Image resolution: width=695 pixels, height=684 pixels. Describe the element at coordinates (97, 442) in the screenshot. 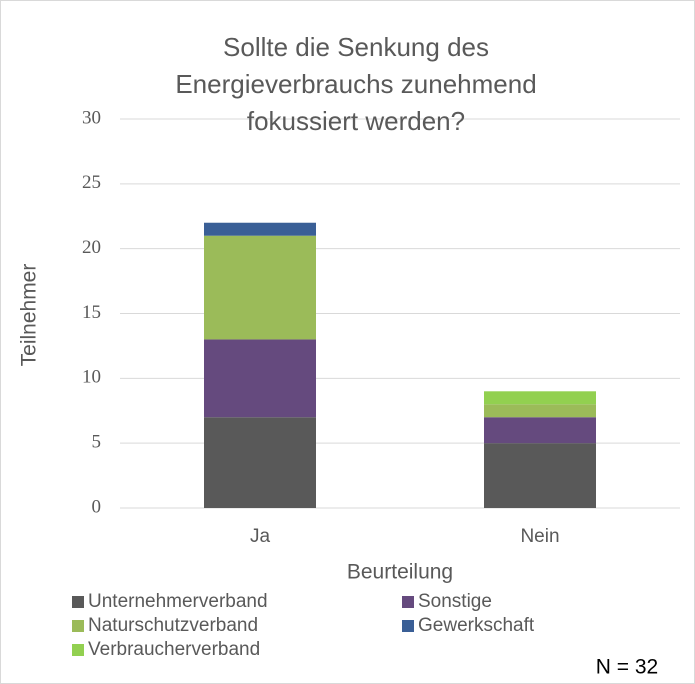

I see `y-tick-label: 5` at that location.